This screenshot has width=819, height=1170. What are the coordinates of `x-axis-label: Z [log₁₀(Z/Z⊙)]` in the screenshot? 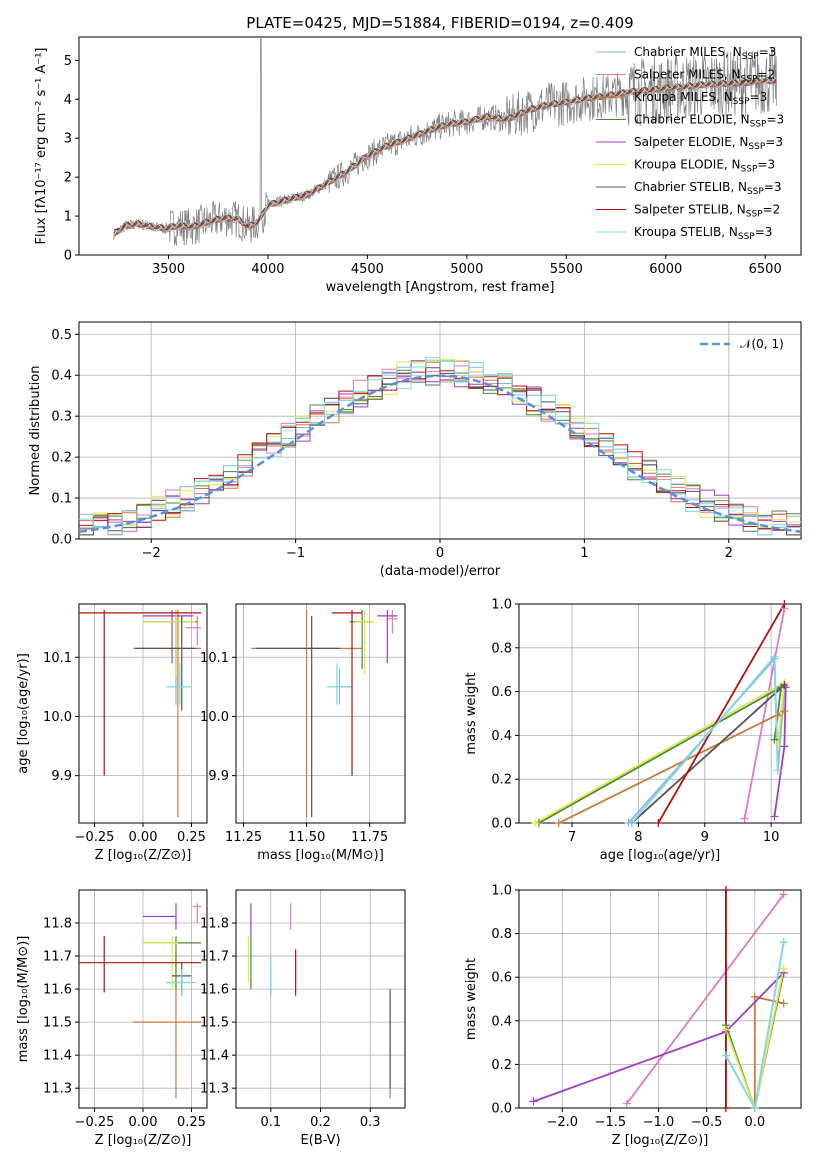 It's located at (143, 1140).